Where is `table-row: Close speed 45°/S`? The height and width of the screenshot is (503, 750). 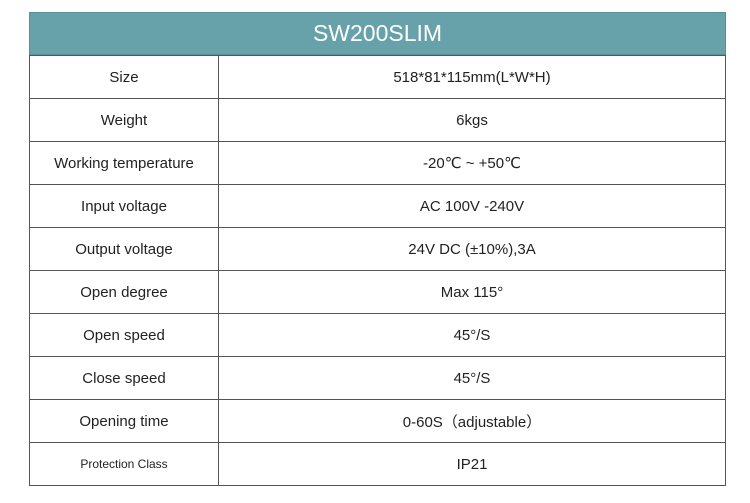 table-row: Close speed 45°/S is located at coordinates (377, 378).